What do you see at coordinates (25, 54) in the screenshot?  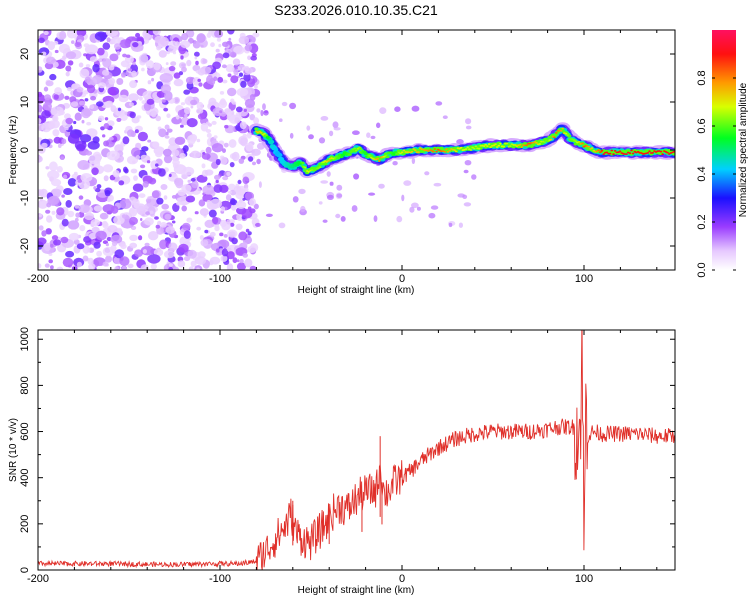 I see `y-tick-label: 20` at bounding box center [25, 54].